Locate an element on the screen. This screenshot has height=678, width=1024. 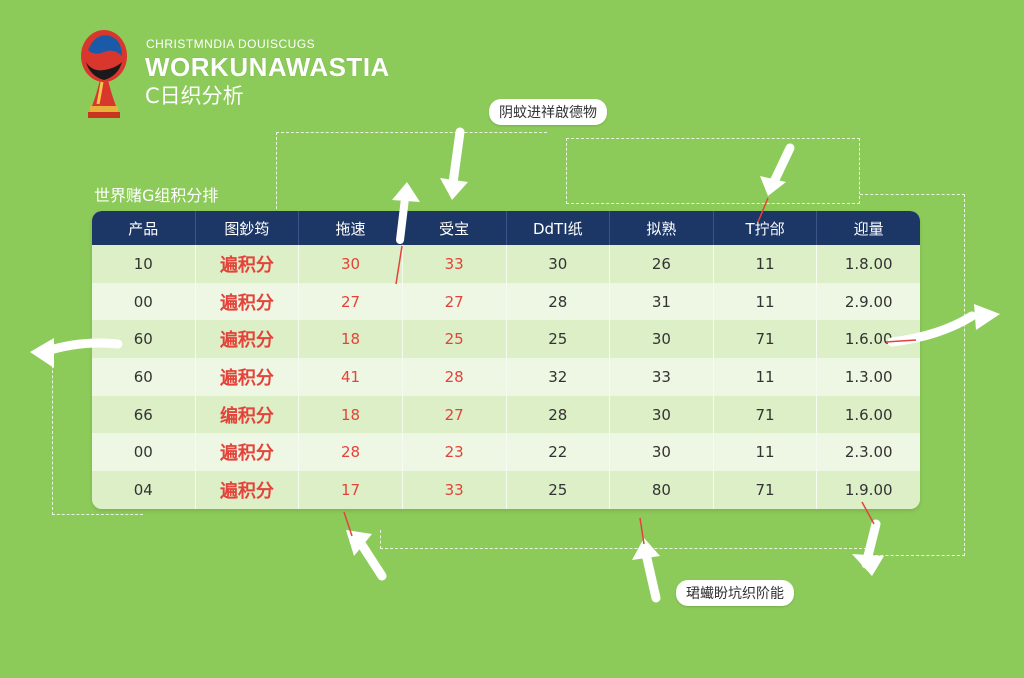
callout-top: 阴蚊进祥啟德物 is located at coordinates (548, 112).